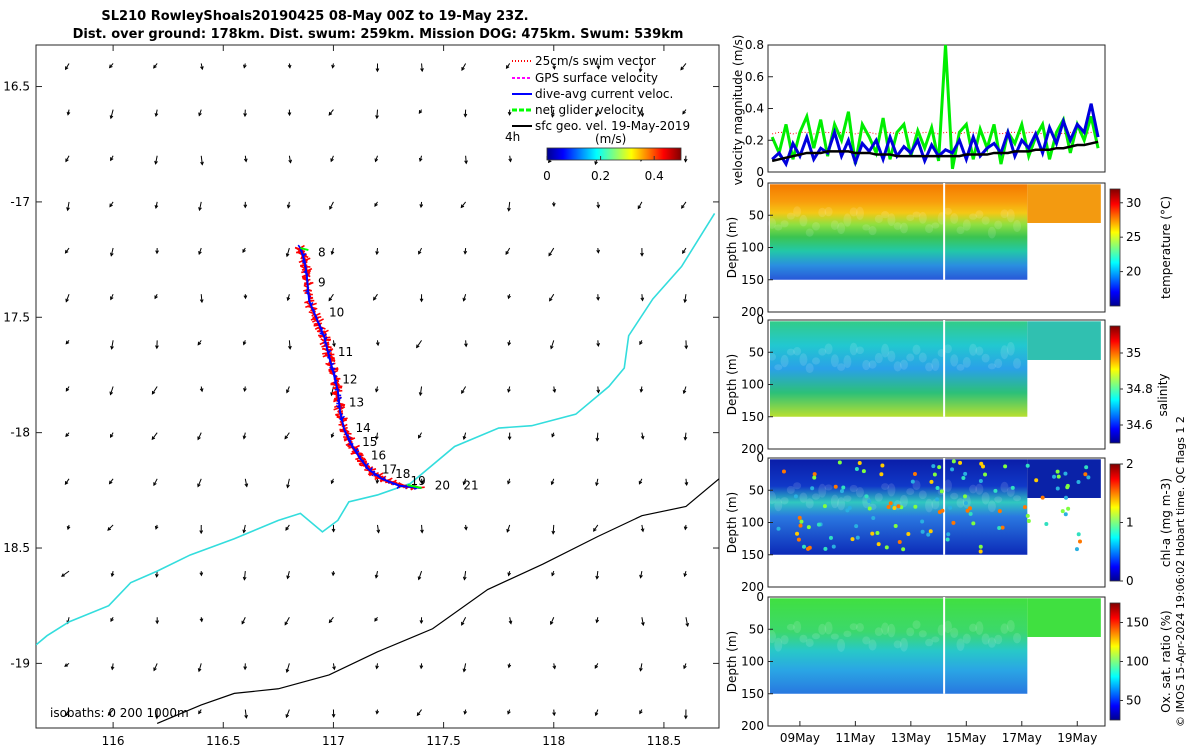  What do you see at coordinates (322, 283) in the screenshot?
I see `day-label: 9` at bounding box center [322, 283].